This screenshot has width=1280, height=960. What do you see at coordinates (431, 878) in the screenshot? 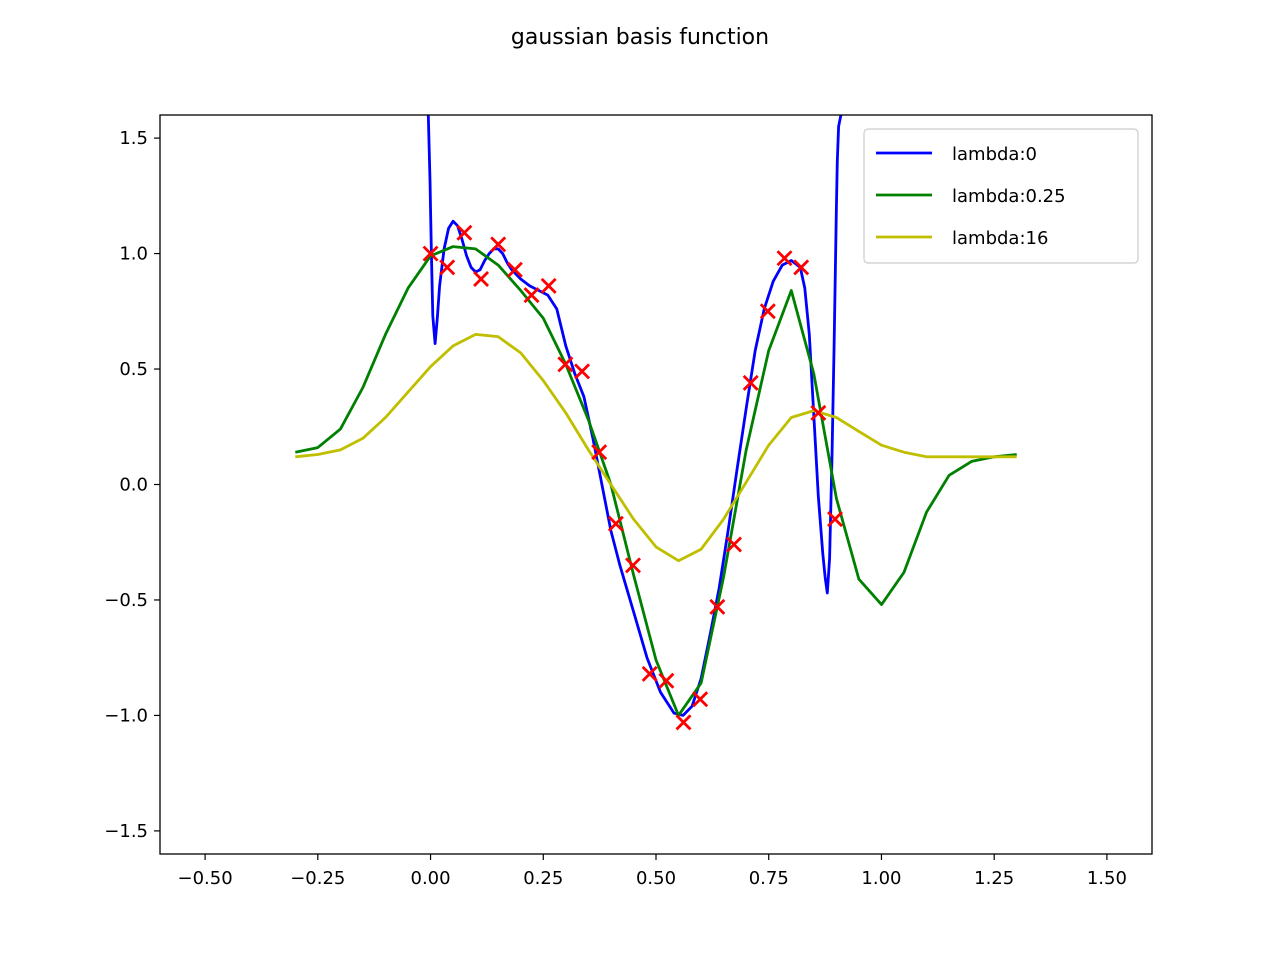
I see `x-tick-label: 0.00` at bounding box center [431, 878].